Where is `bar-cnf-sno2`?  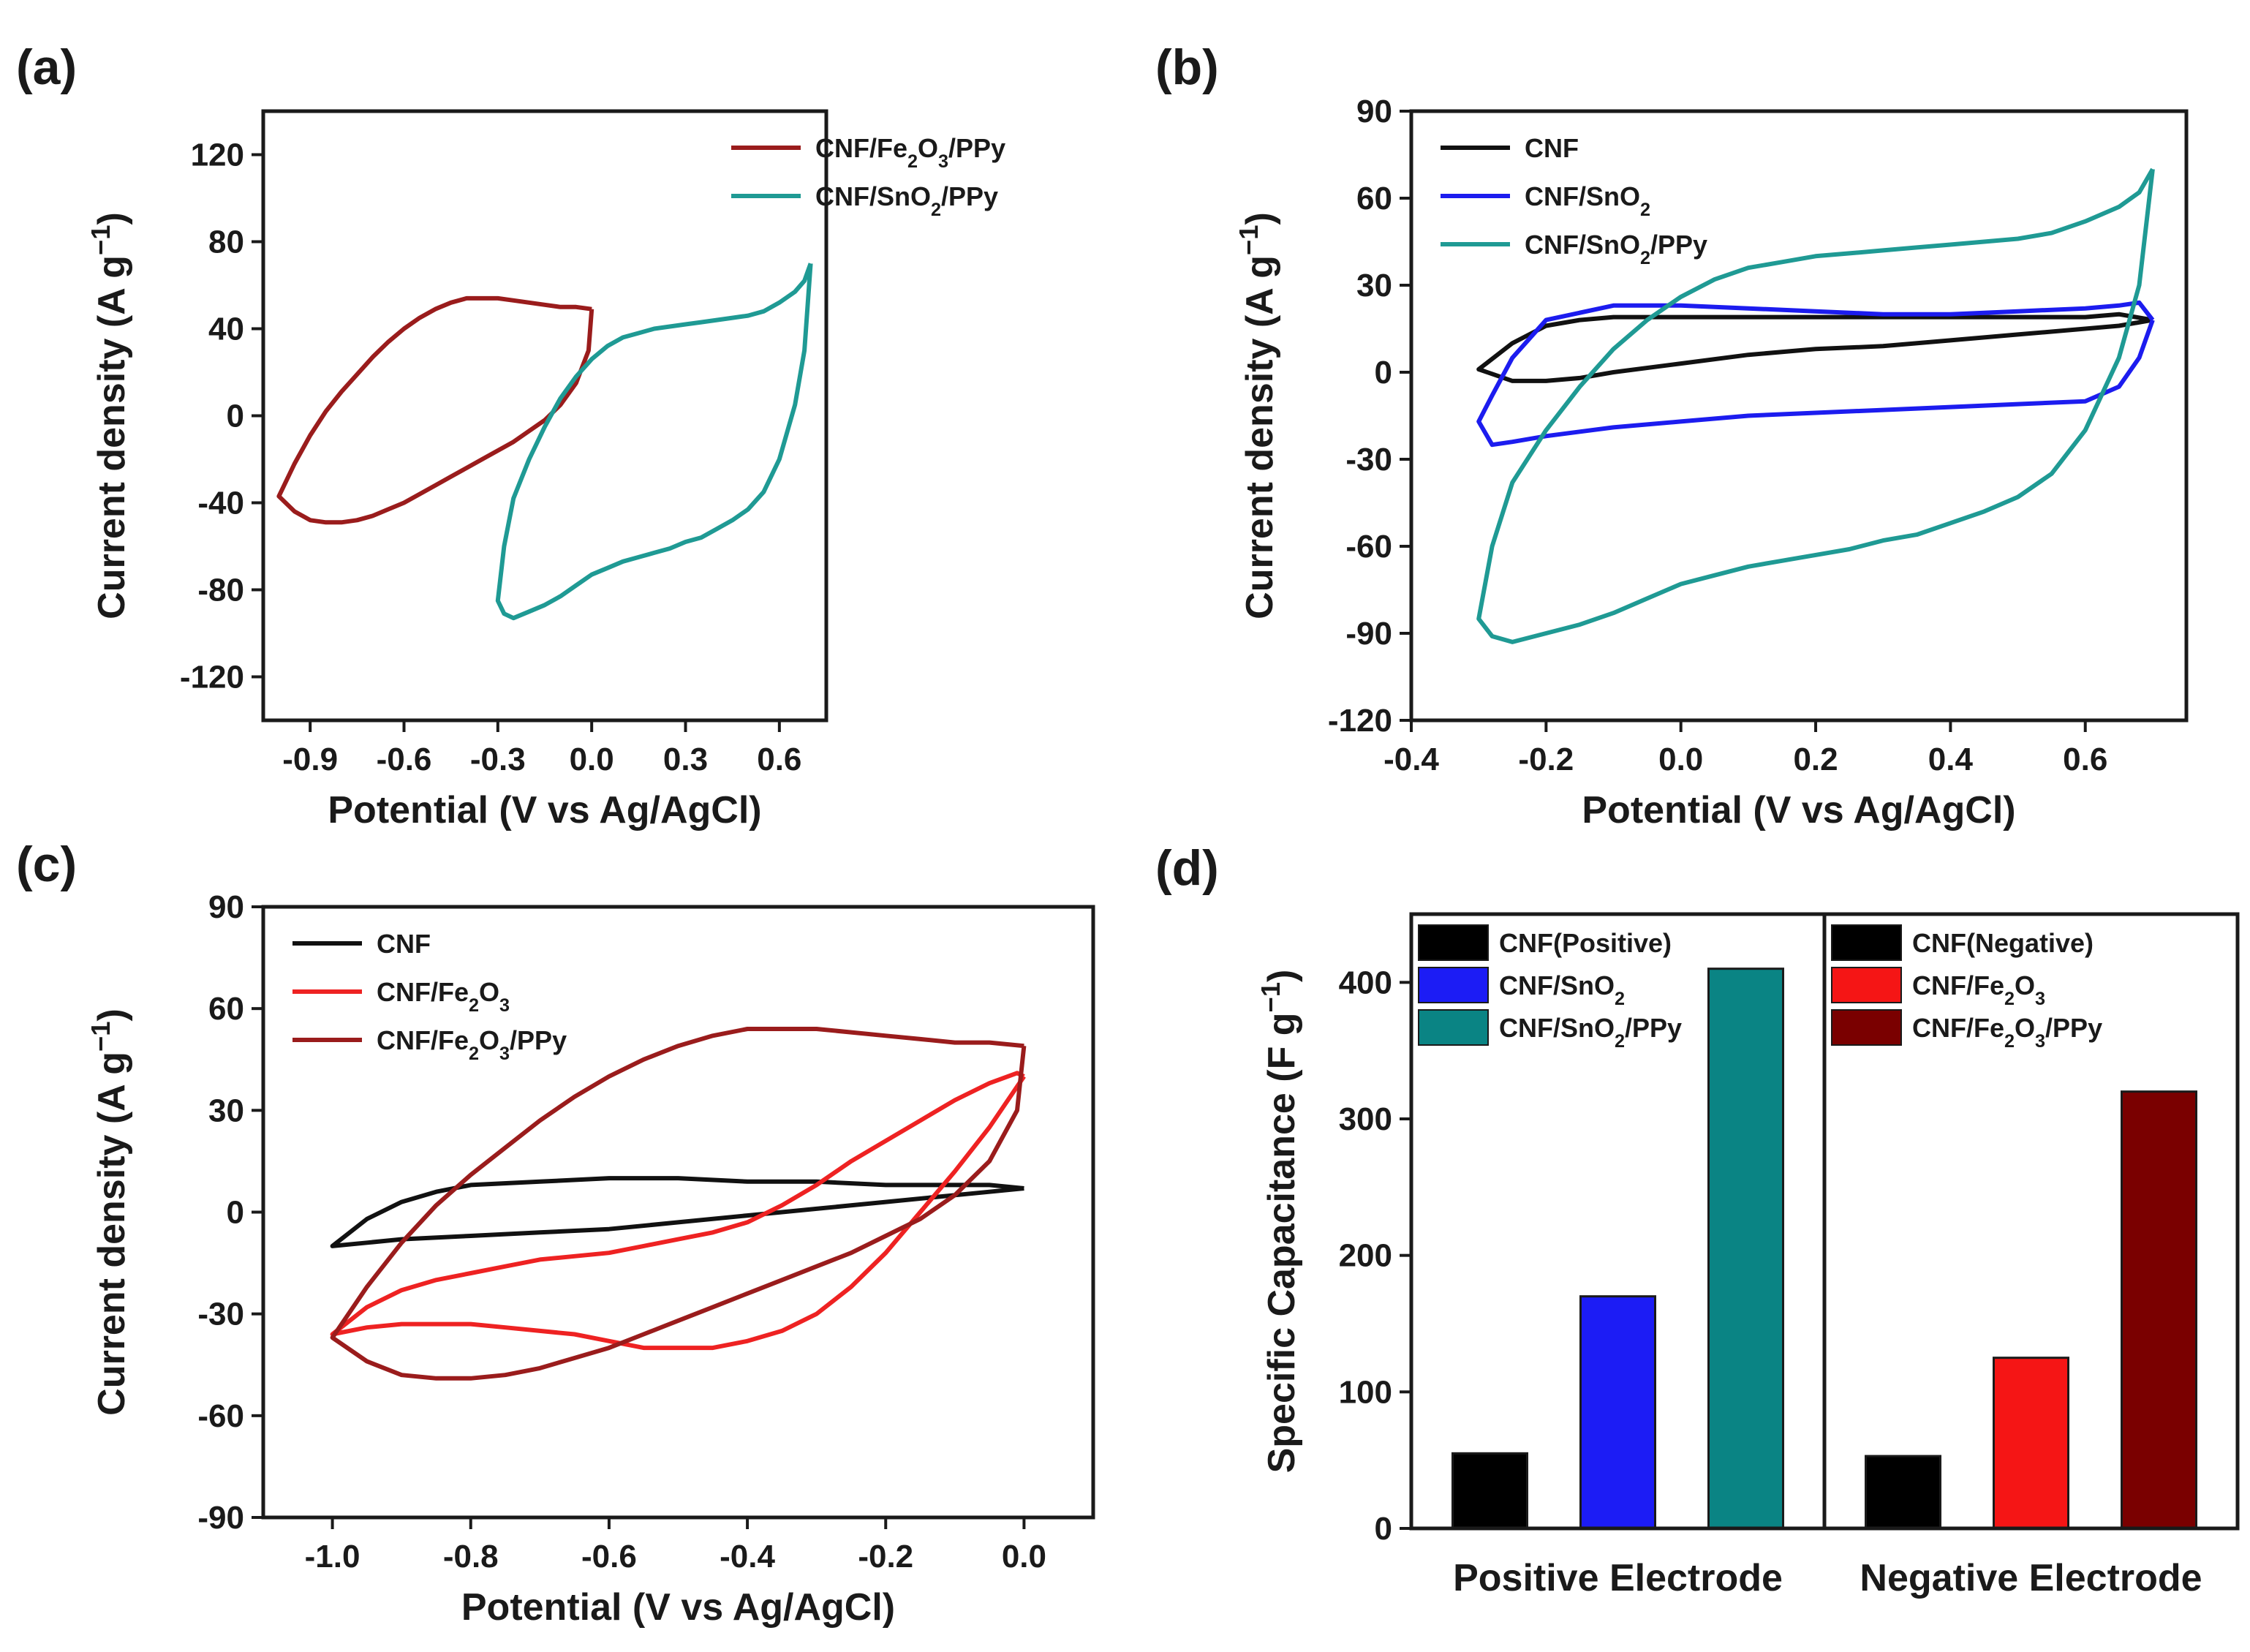 bar-cnf-sno2 is located at coordinates (1617, 1412).